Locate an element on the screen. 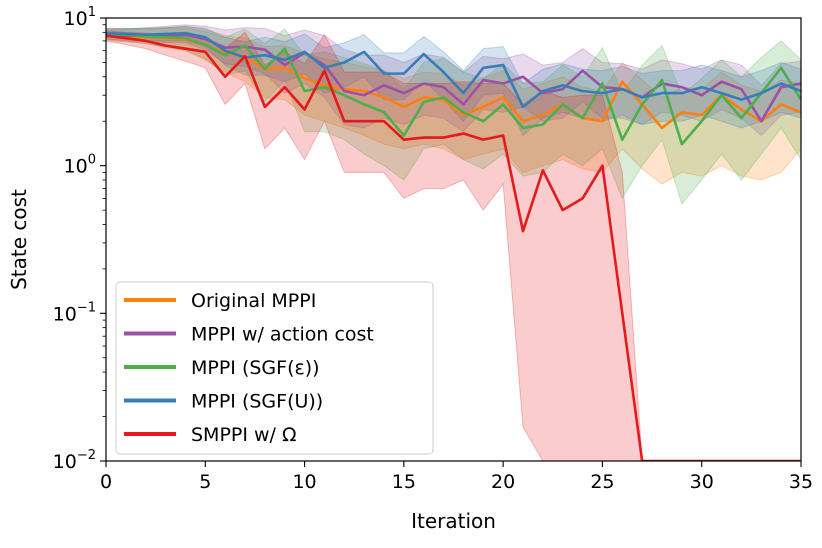  legend-label-smppi-w: SMPPI w/ Ω is located at coordinates (244, 435).